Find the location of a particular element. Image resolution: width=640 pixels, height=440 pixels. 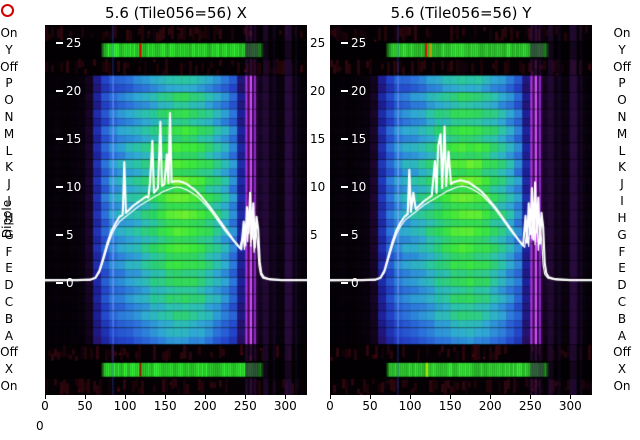

dipole-label-left: H is located at coordinates (9, 217).